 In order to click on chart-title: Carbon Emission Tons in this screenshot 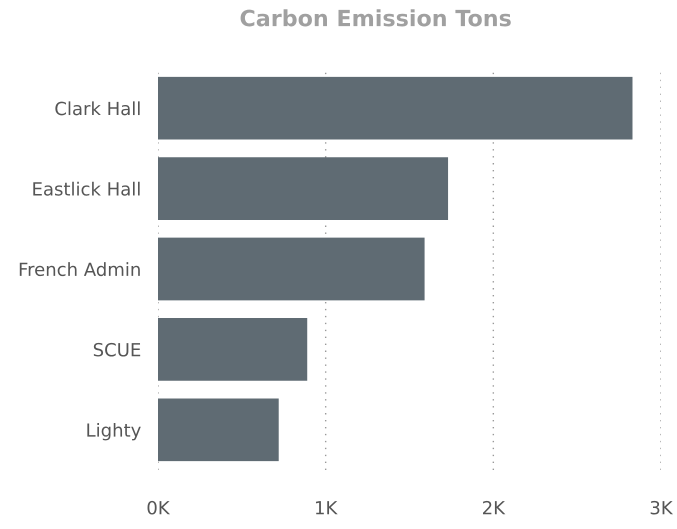, I will do `click(375, 17)`.